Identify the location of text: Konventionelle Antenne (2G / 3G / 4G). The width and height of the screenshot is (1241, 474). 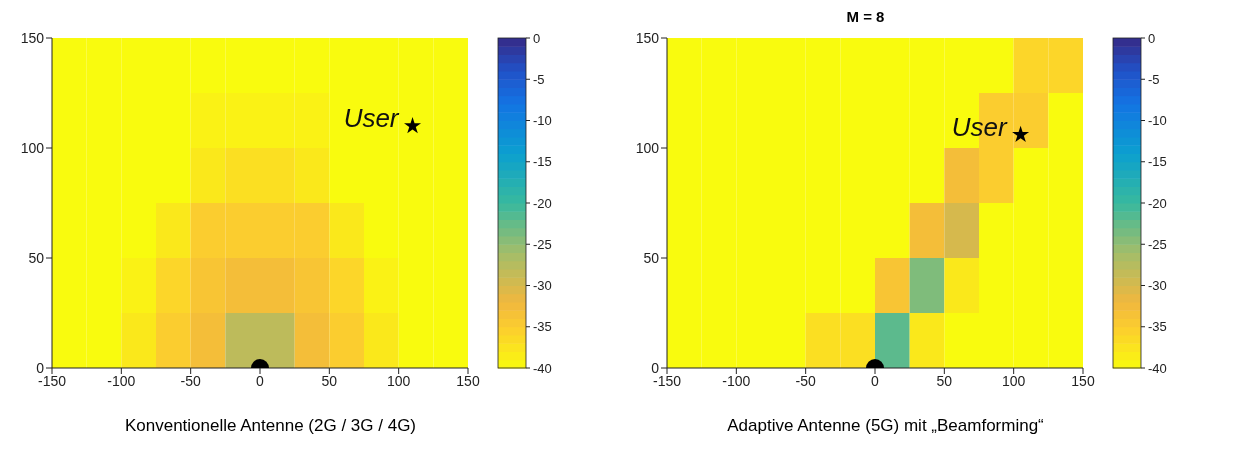
(270, 426).